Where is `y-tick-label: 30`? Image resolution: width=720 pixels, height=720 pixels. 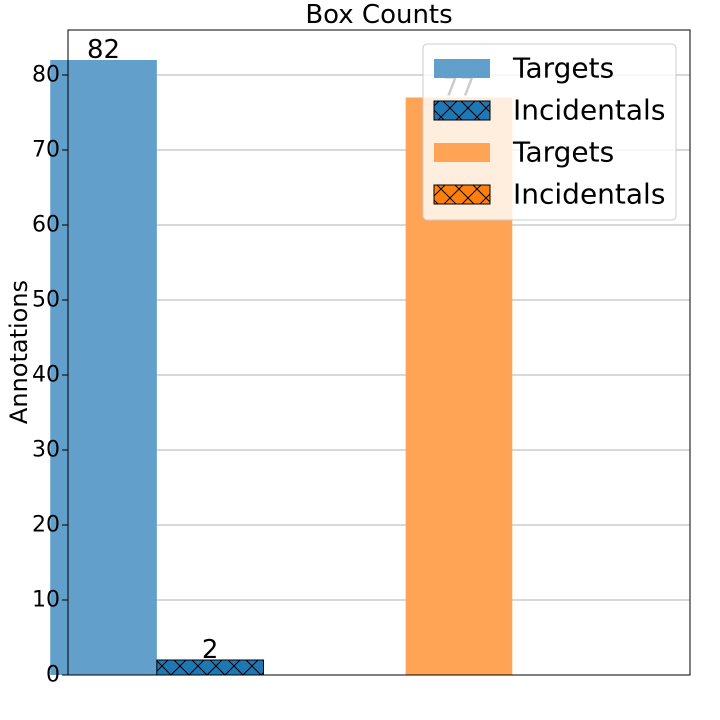
y-tick-label: 30 is located at coordinates (46, 450).